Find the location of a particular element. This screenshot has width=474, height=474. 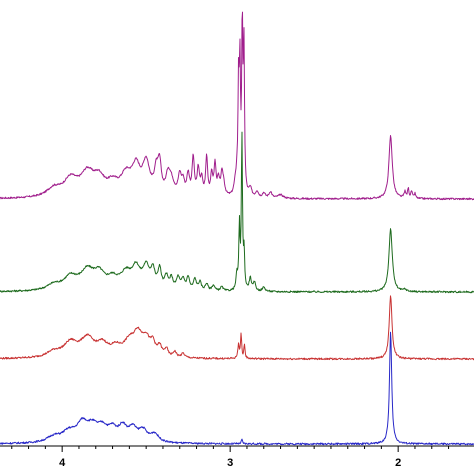

x-tick-label: 3 is located at coordinates (230, 463).